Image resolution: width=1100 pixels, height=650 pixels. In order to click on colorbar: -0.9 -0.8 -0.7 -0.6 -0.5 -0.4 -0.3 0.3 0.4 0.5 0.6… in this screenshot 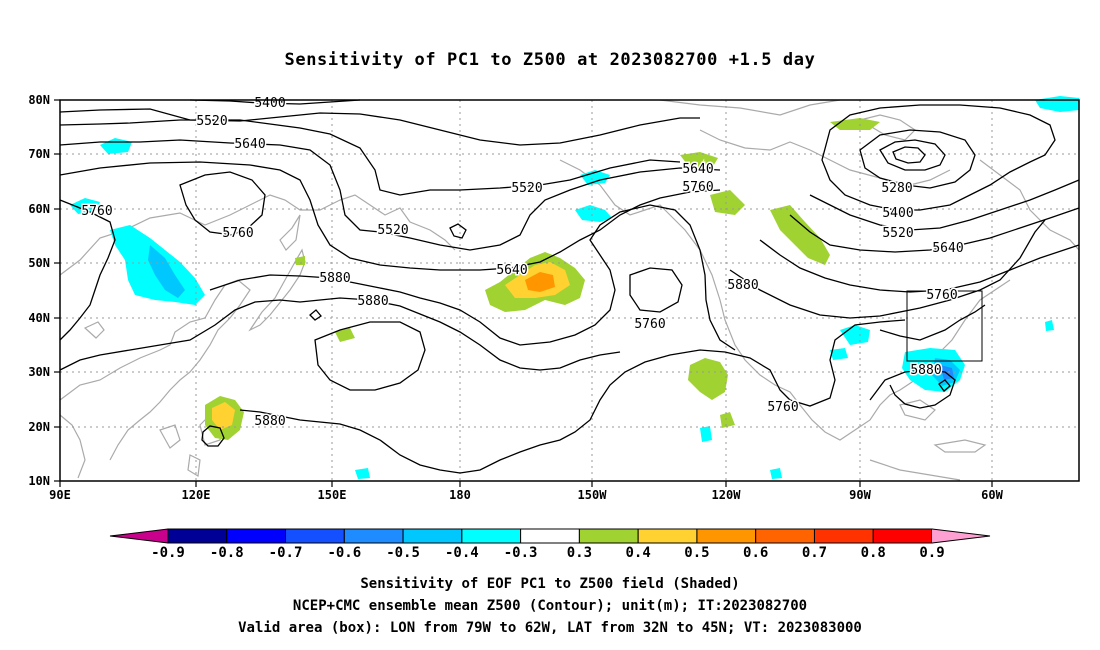, I will do `click(550, 544)`.